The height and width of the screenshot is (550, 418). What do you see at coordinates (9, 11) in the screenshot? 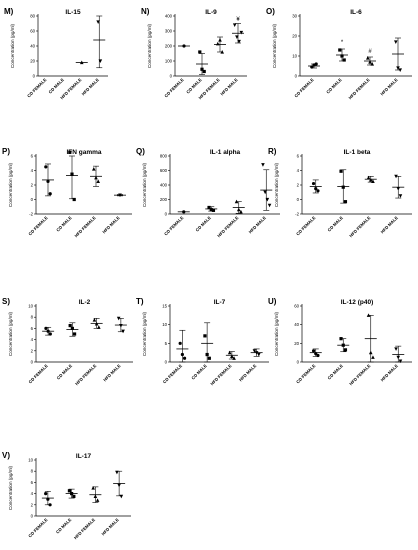
I see `panel-letter: M)` at bounding box center [9, 11].